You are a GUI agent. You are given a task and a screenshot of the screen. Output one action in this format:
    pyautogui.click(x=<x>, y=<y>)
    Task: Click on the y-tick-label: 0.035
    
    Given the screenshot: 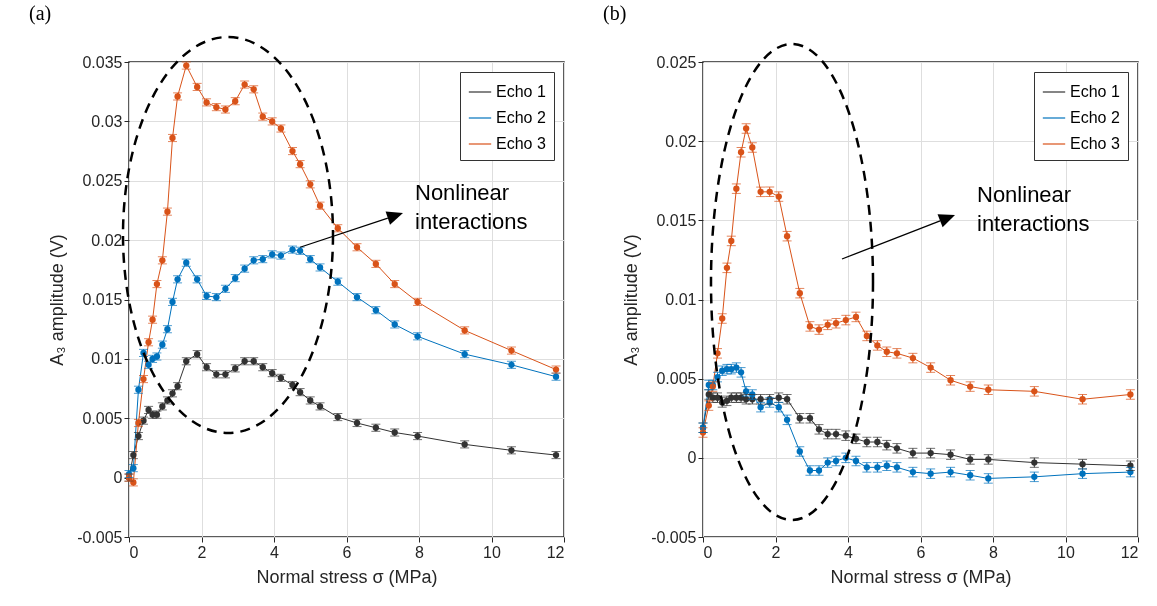 What is the action you would take?
    pyautogui.click(x=102, y=62)
    